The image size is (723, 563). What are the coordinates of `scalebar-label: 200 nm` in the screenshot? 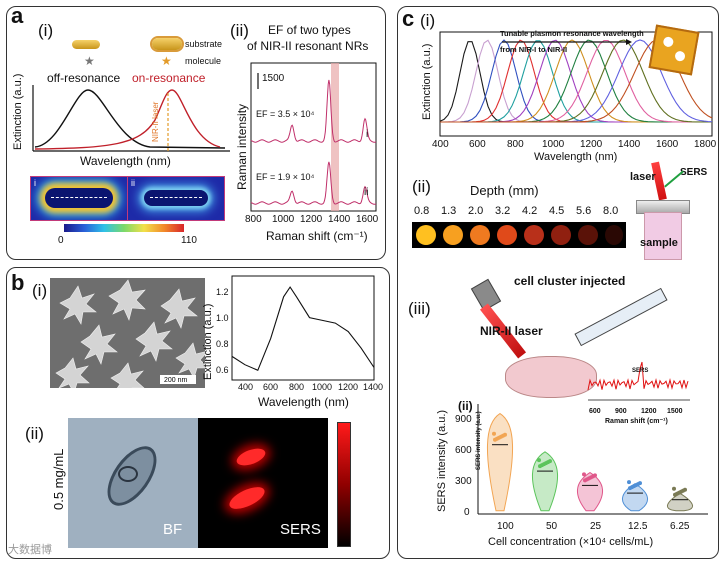 It's located at (176, 380).